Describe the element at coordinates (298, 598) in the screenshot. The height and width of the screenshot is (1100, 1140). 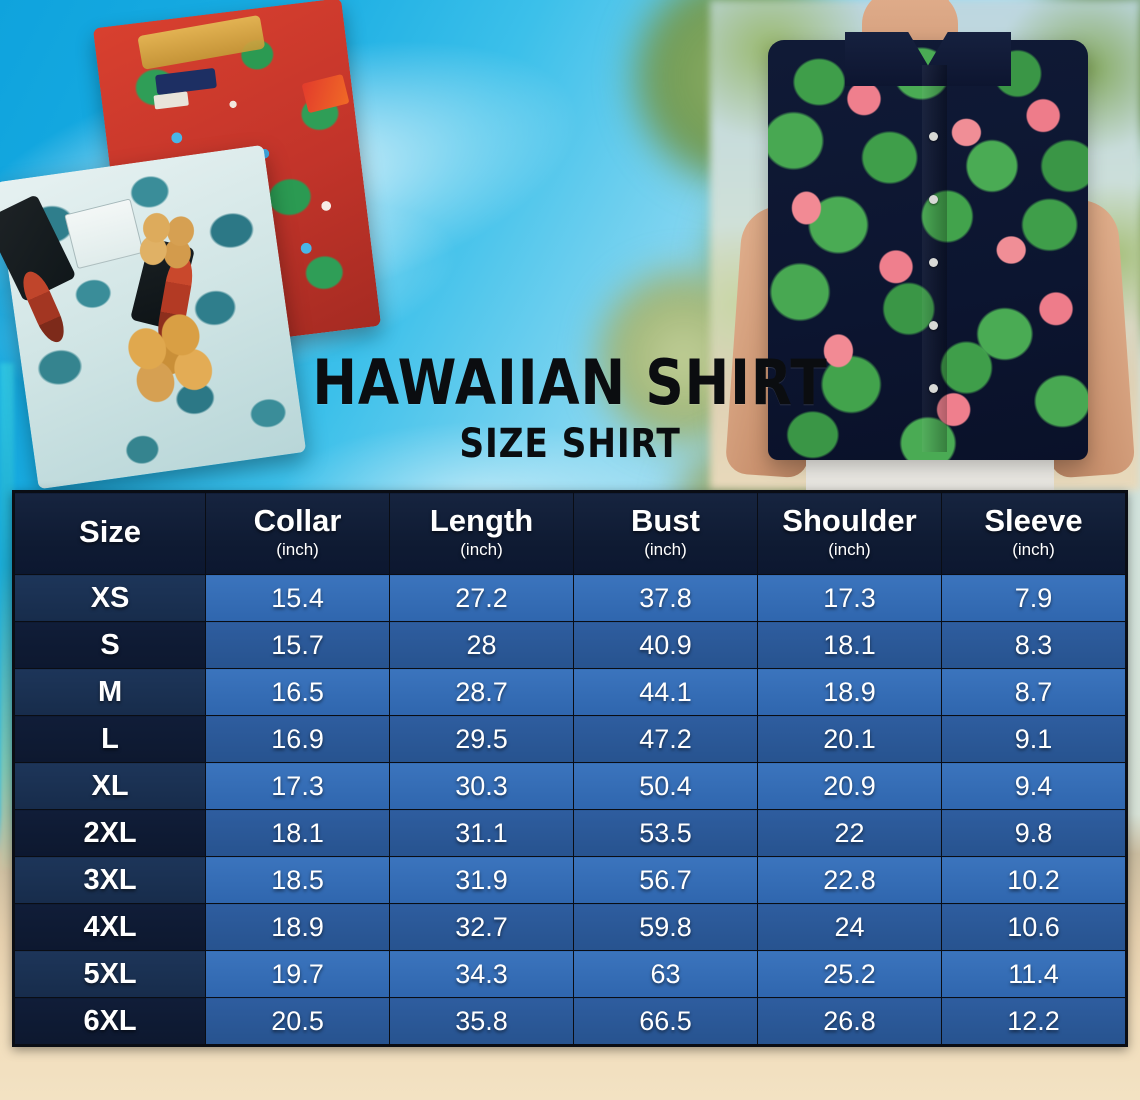
I see `measurement-cell-collar: 15.4` at that location.